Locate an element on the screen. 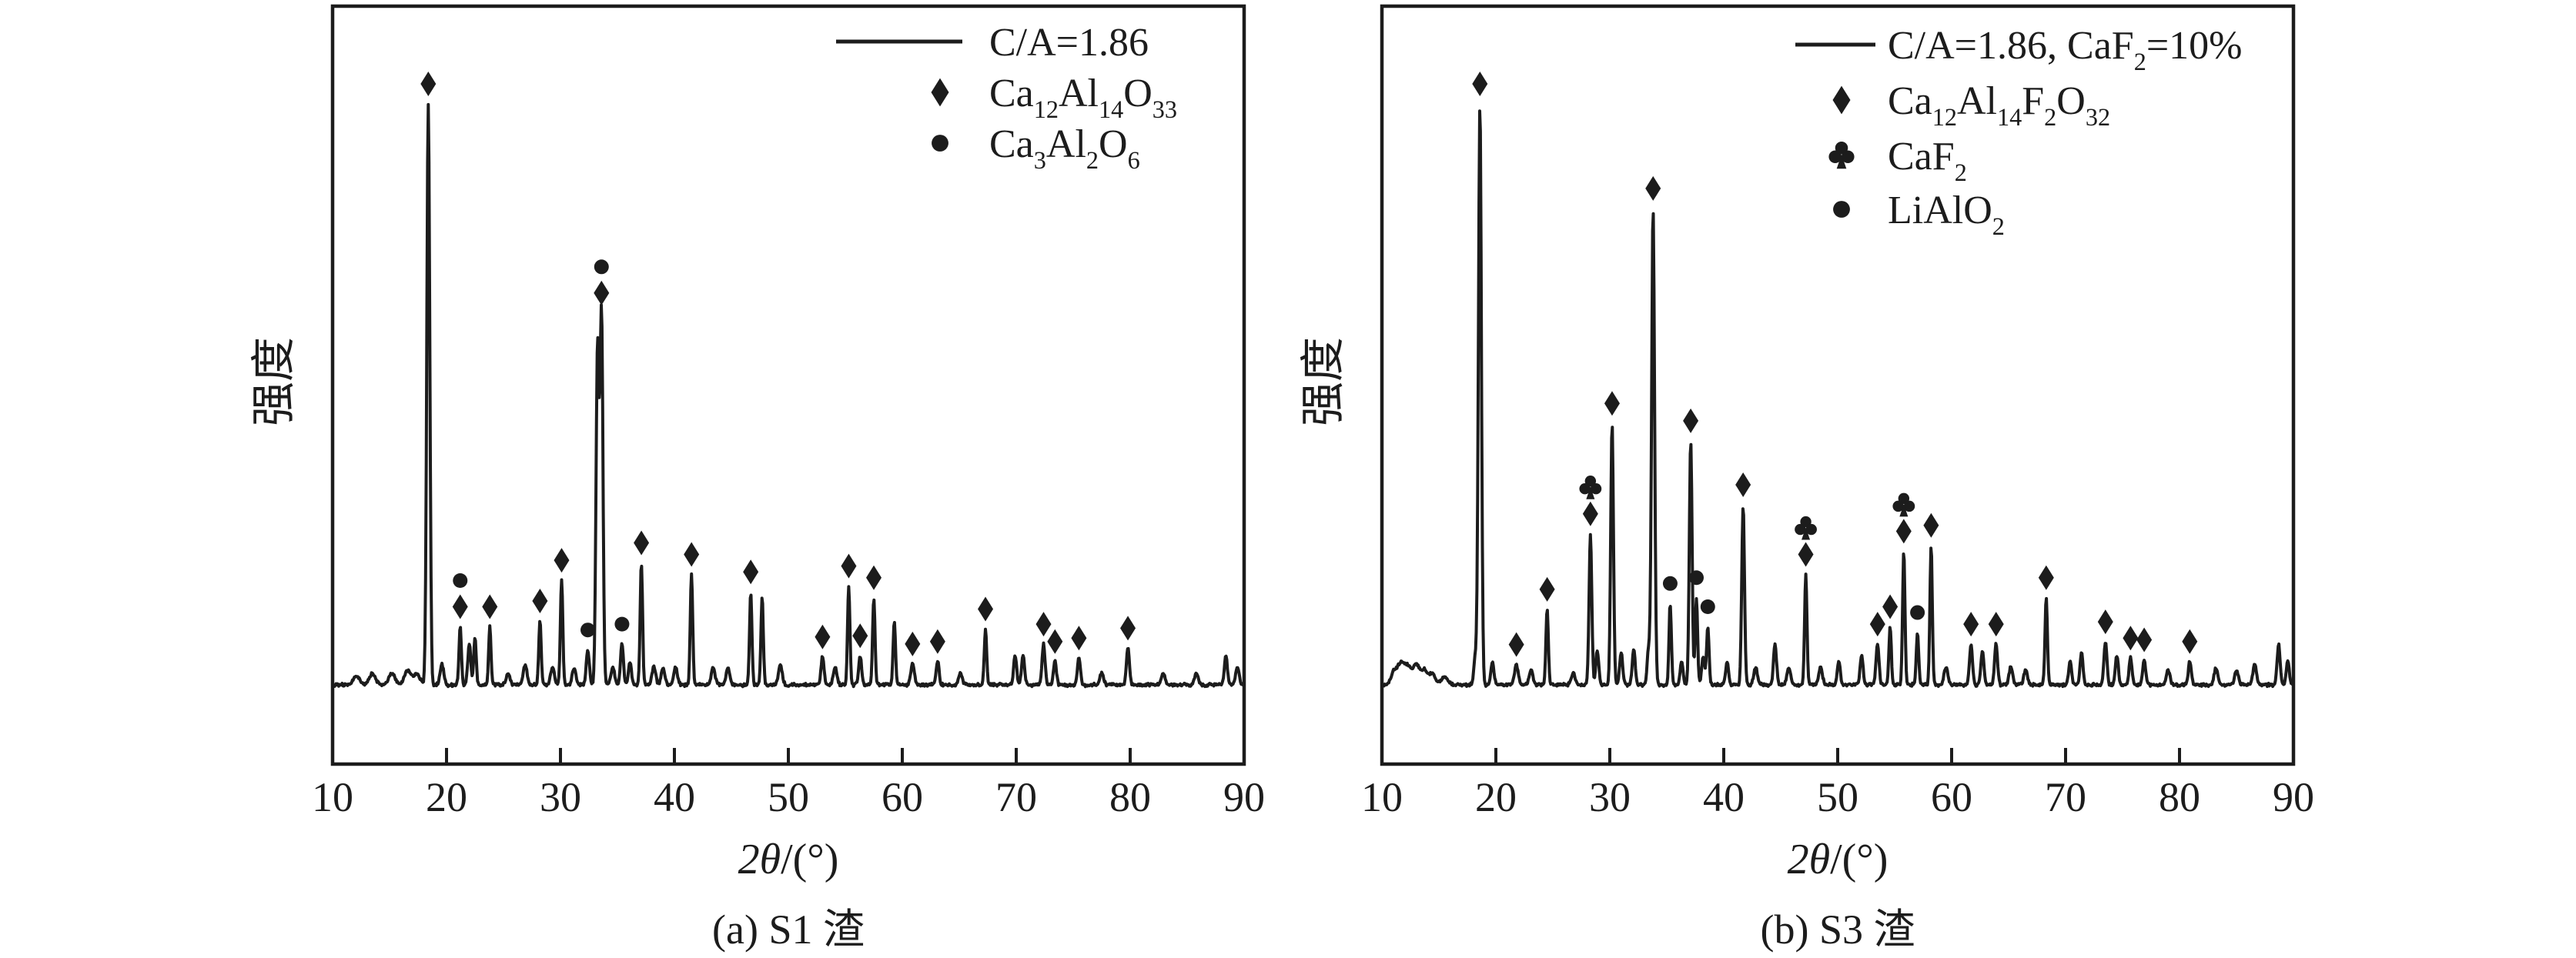  legend-item: Ca12Al14F2O32 is located at coordinates (1971, 105).